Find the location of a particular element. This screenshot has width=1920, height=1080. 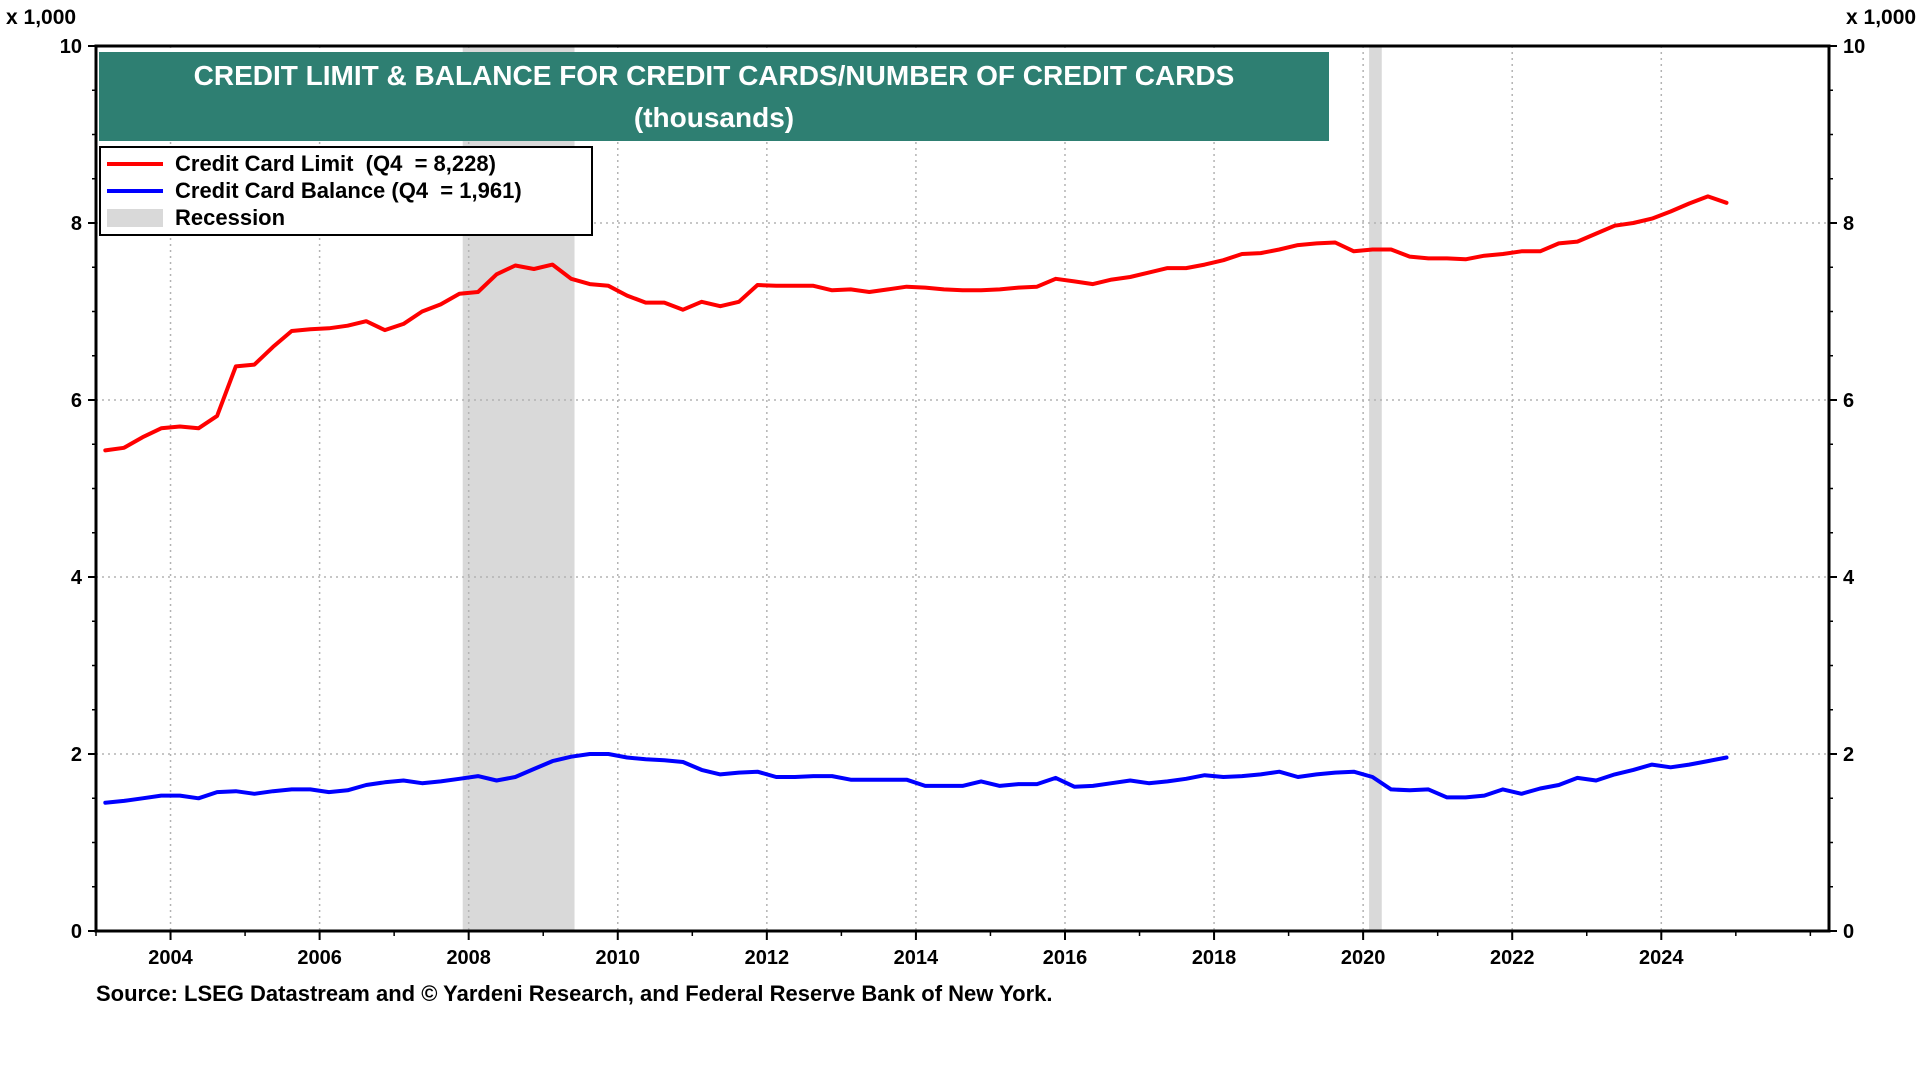

x-tick-label: 2008 is located at coordinates (468, 958).